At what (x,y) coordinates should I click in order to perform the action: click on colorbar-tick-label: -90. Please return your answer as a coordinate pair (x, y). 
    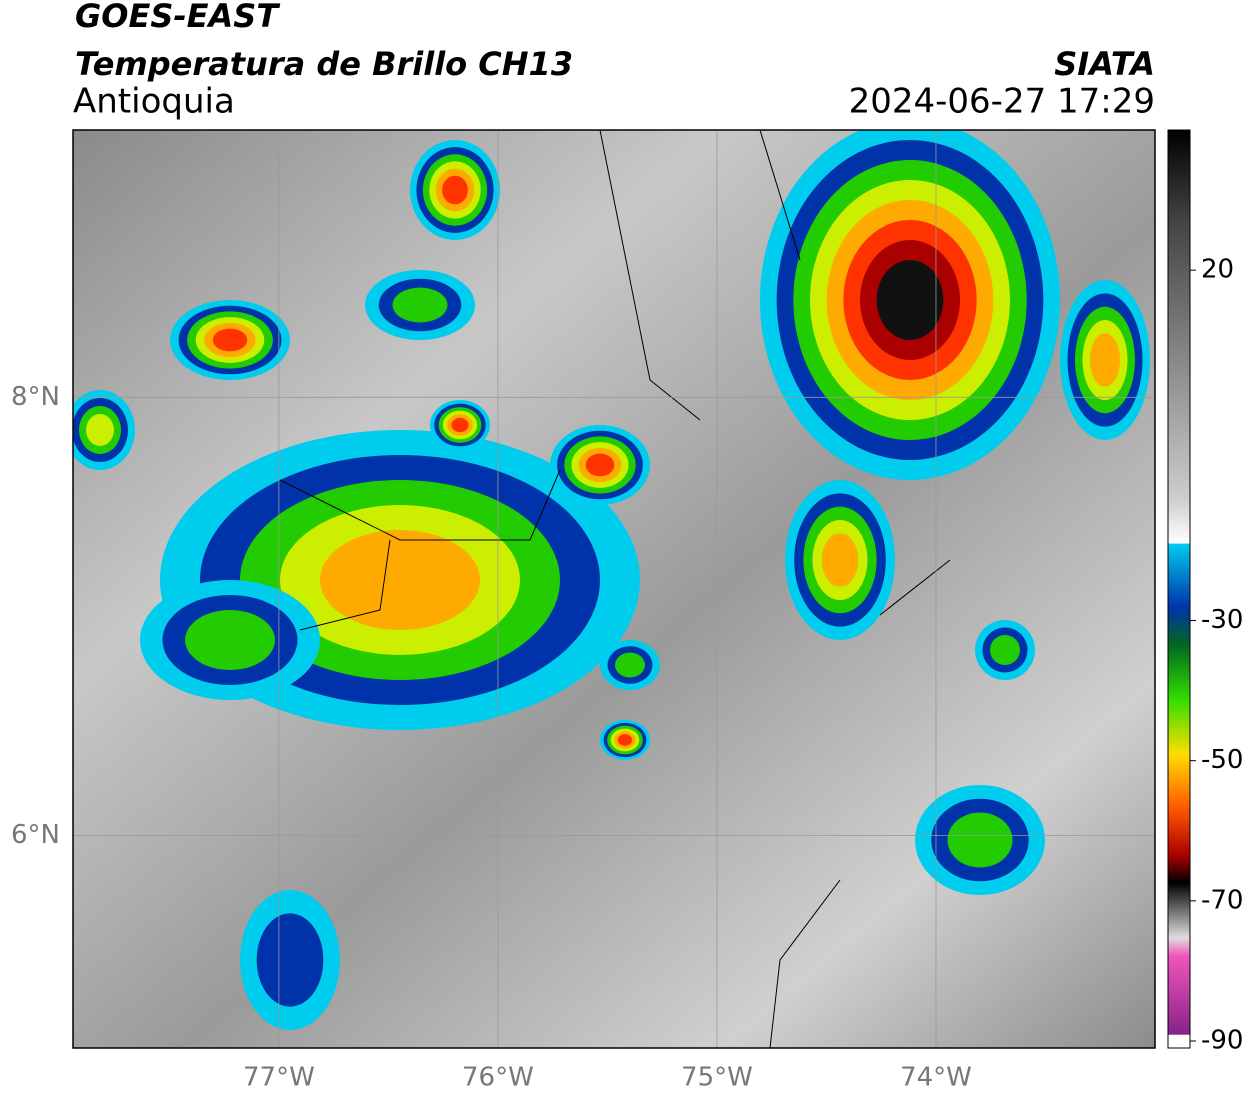
    Looking at the image, I should click on (1222, 1040).